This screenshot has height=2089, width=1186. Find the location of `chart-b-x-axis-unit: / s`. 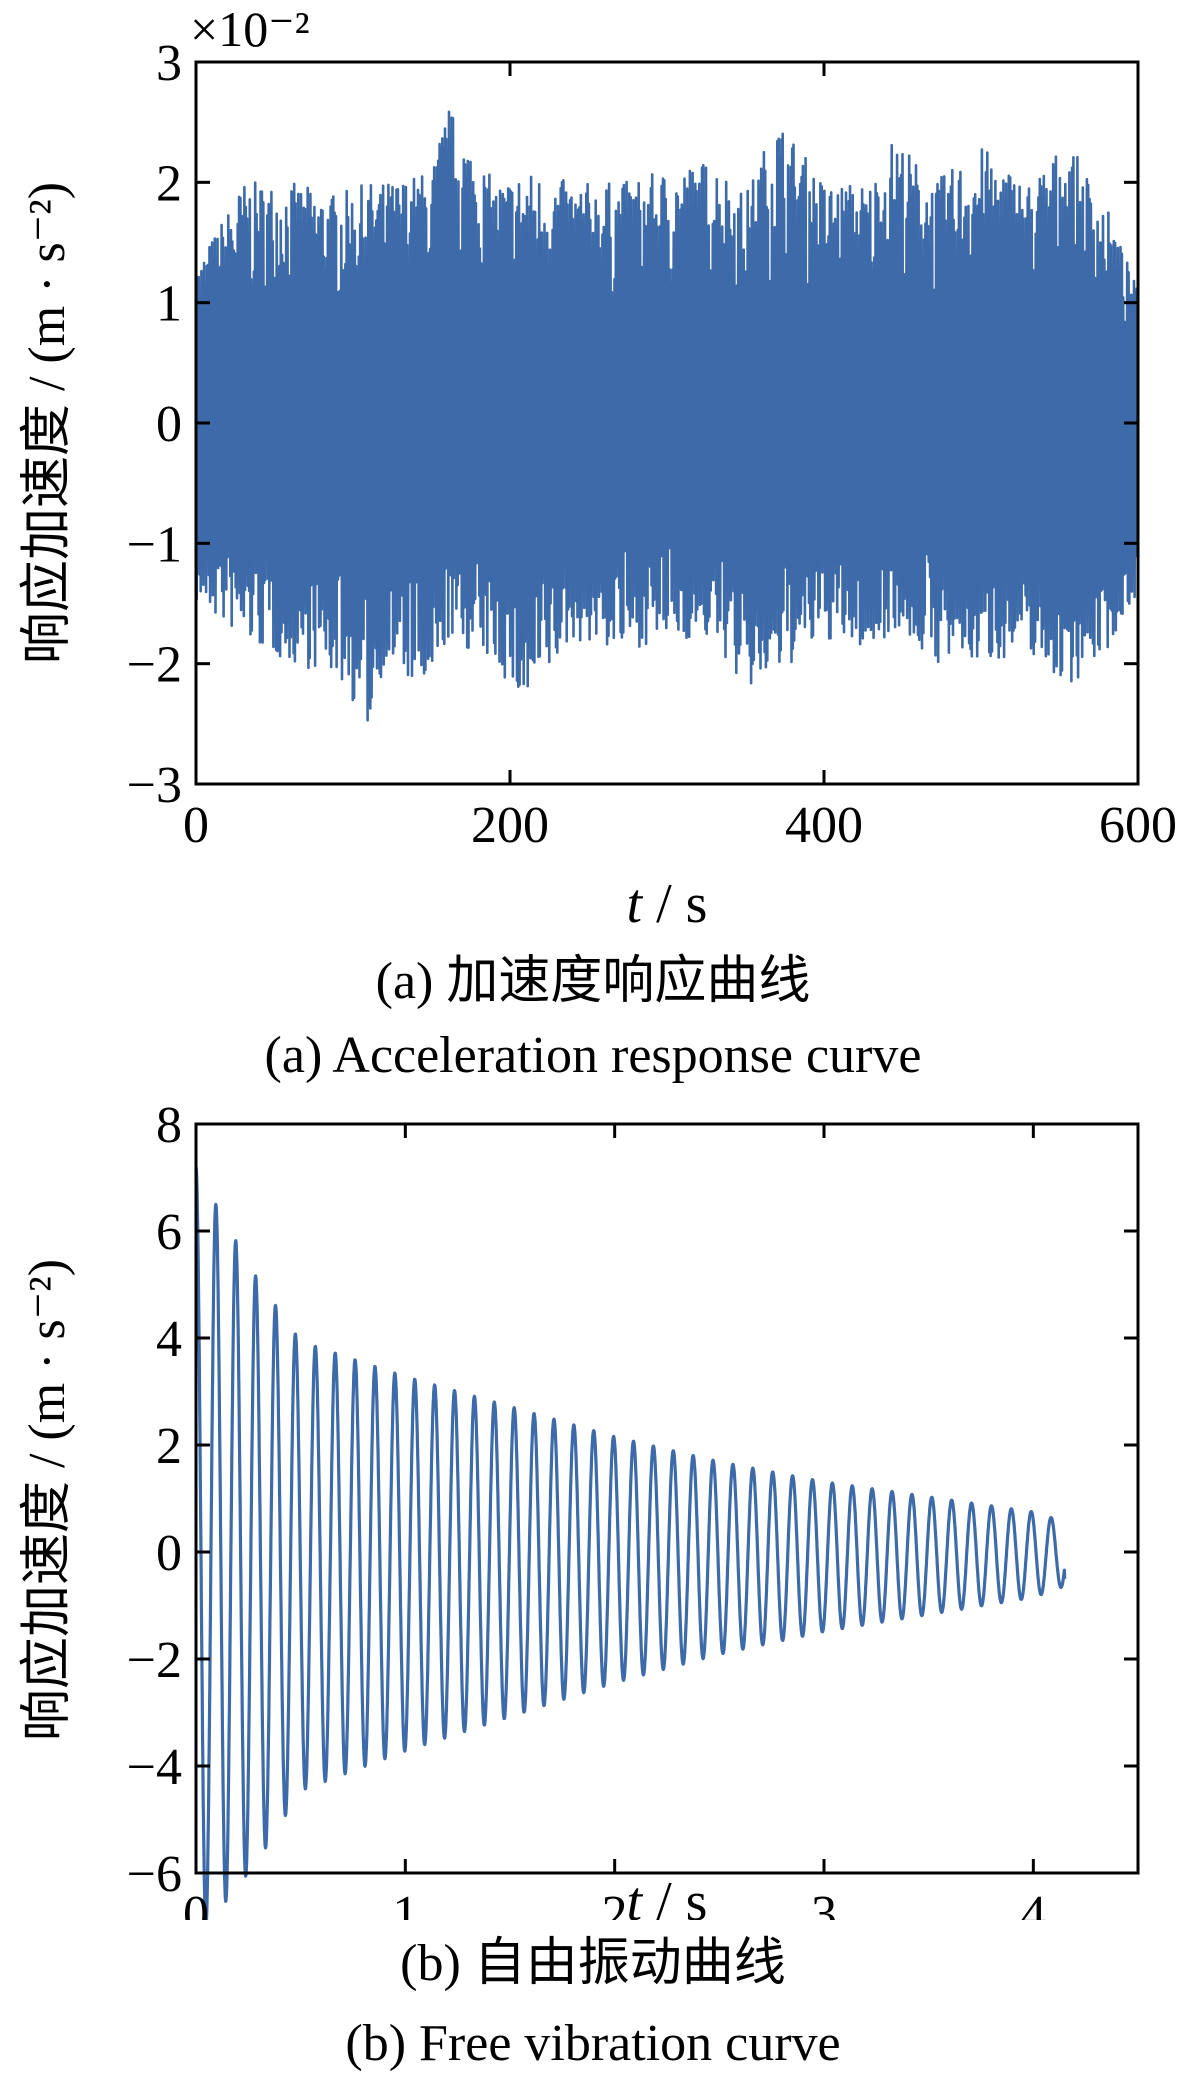

chart-b-x-axis-unit: / s is located at coordinates (674, 1895).